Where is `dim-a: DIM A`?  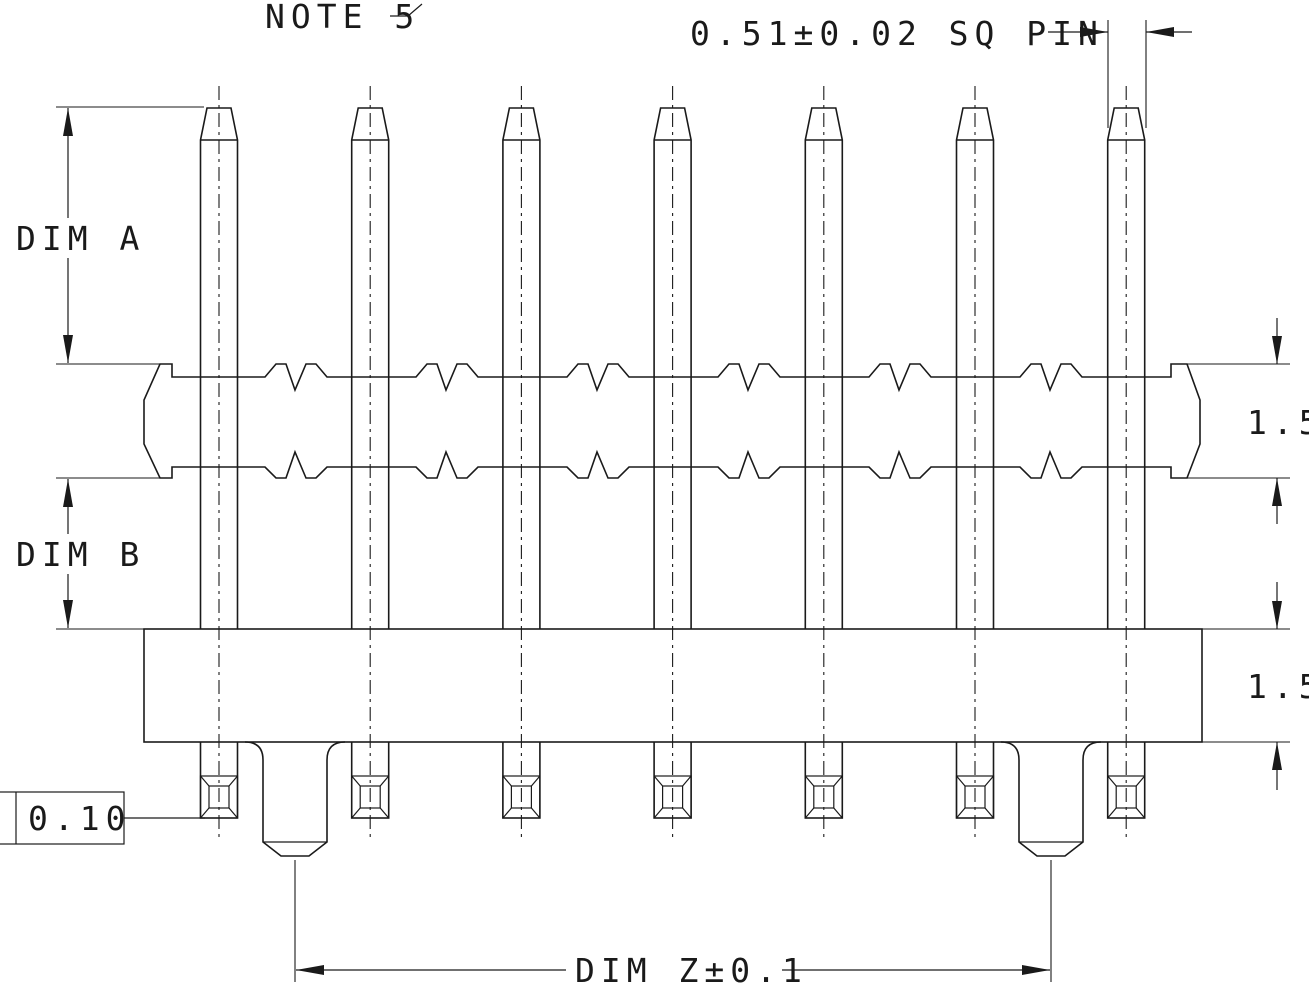
dim-a: DIM A is located at coordinates (110, 235).